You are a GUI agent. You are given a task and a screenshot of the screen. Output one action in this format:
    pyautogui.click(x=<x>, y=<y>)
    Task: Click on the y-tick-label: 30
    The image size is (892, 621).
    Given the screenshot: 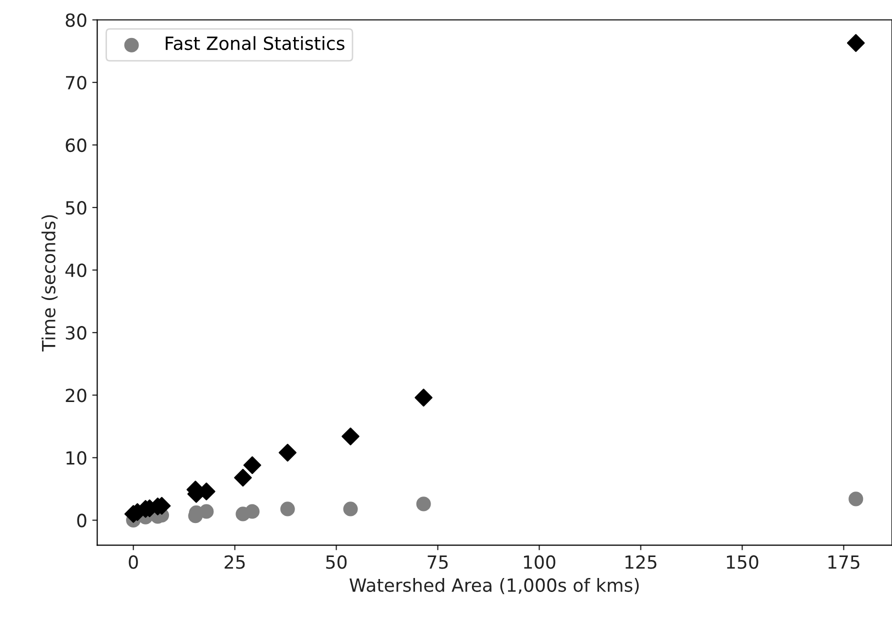 What is the action you would take?
    pyautogui.click(x=76, y=333)
    